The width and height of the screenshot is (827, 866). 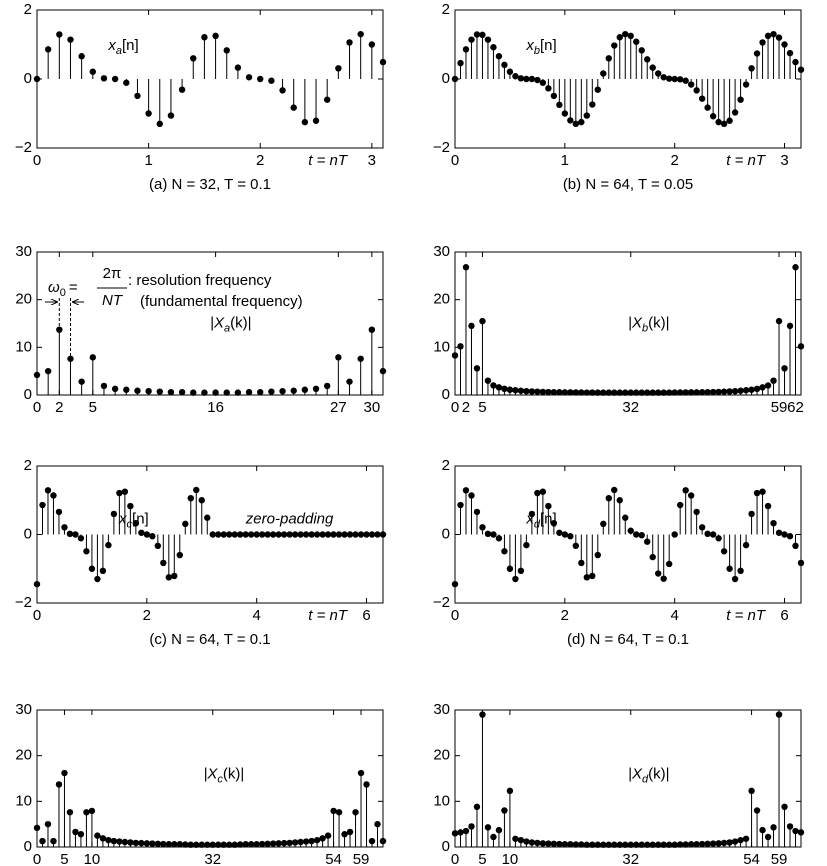 What do you see at coordinates (540, 47) in the screenshot?
I see `signal-label: xb[n]` at bounding box center [540, 47].